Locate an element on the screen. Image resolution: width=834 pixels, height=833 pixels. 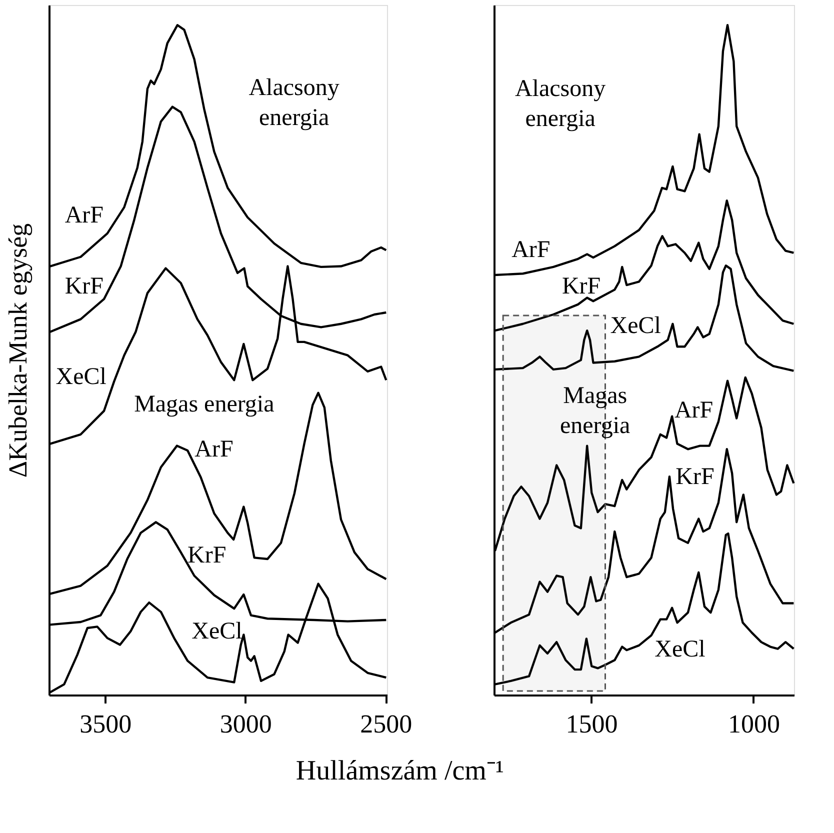
x-tick-label: 1500 is located at coordinates (592, 724).